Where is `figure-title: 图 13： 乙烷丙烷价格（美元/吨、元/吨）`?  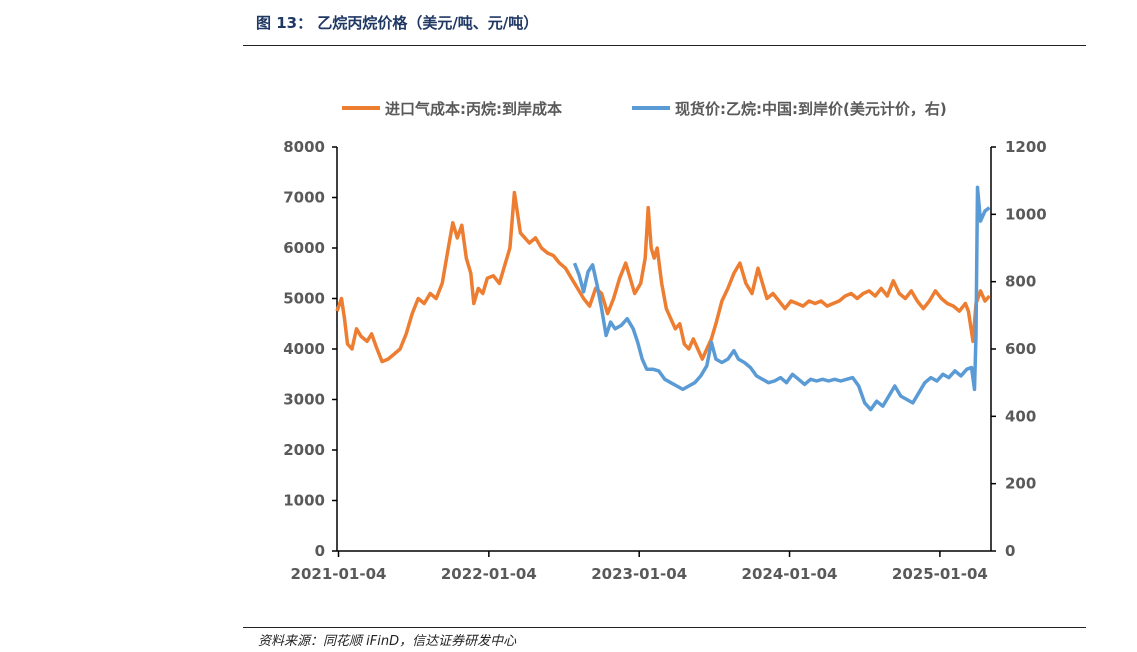
figure-title: 图 13： 乙烷丙烷价格（美元/吨、元/吨） is located at coordinates (397, 23).